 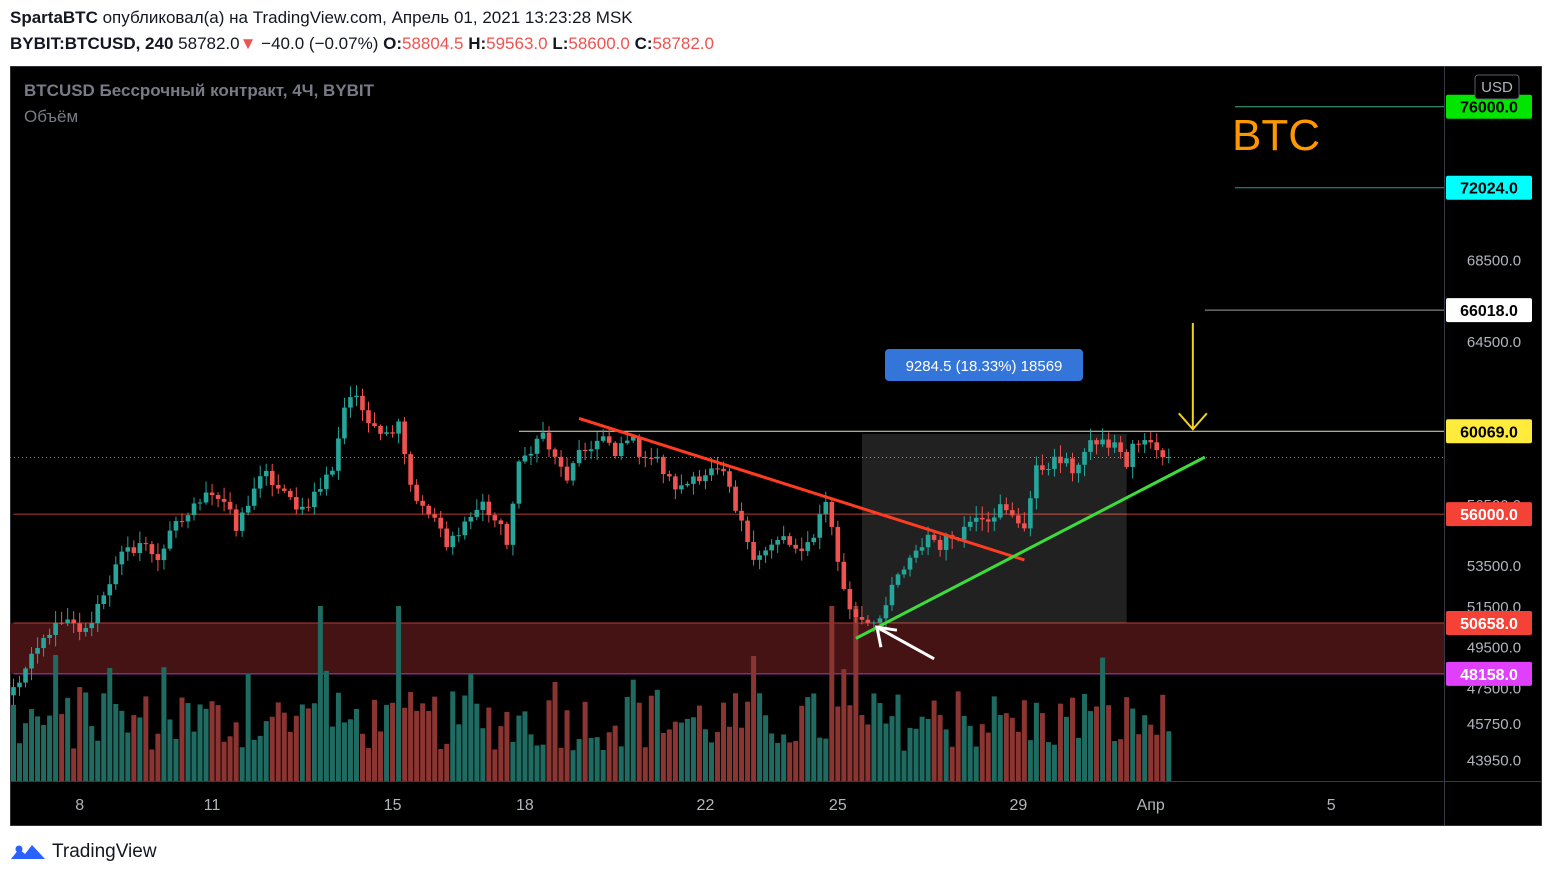 I want to click on tradingview-footer: TradingView, so click(x=83, y=852).